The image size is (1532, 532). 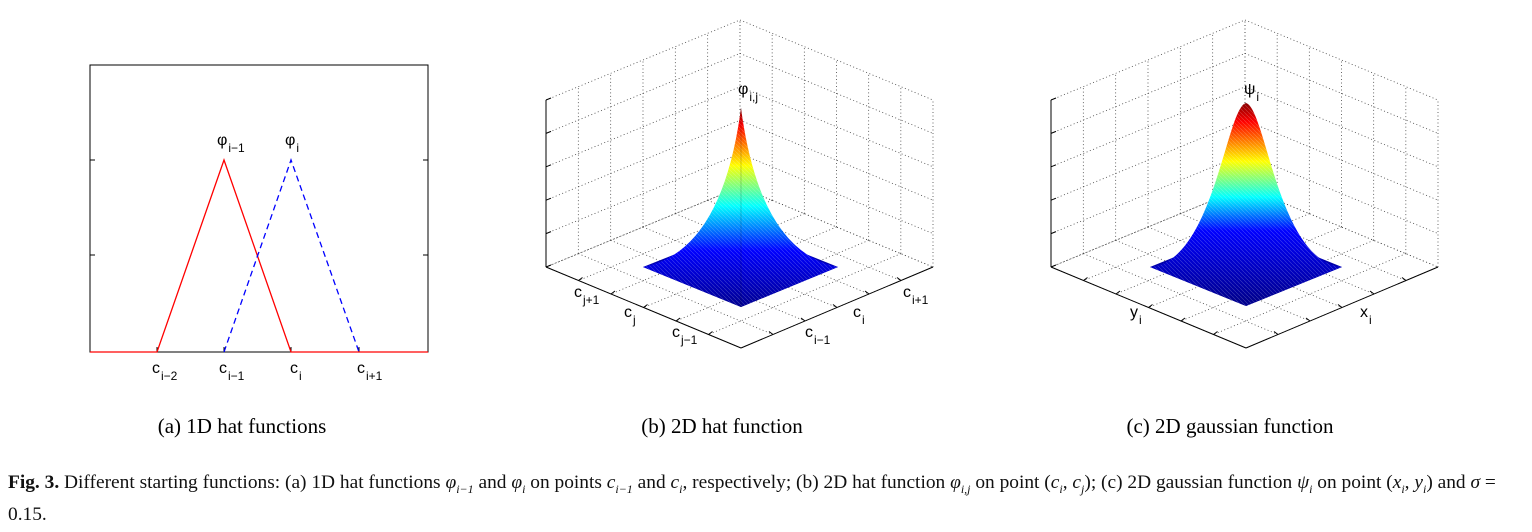 I want to click on math-symbol: σ, so click(x=1475, y=482).